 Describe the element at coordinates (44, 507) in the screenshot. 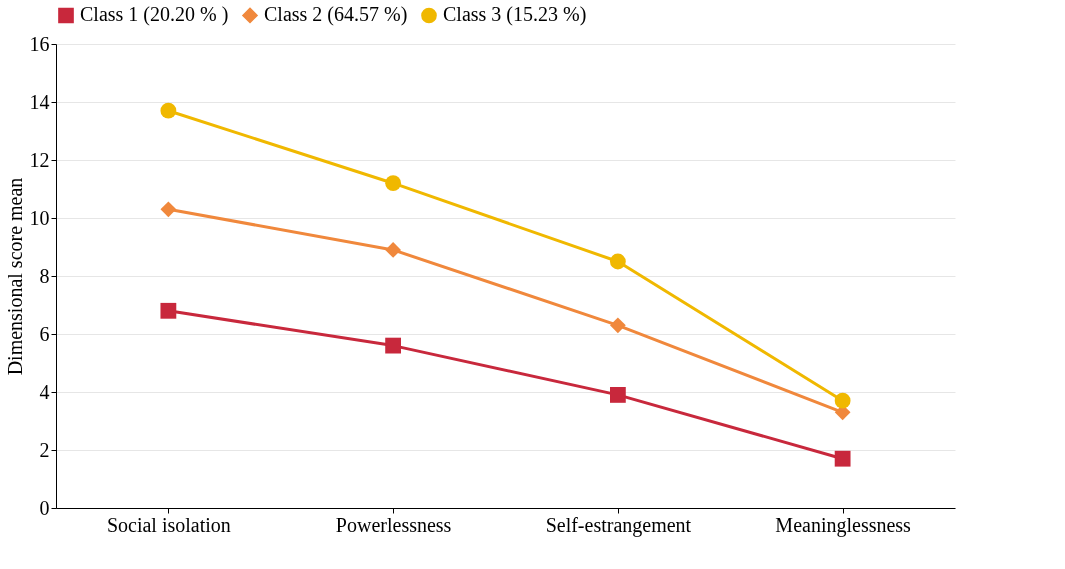

I see `y-tick-label: 0` at that location.